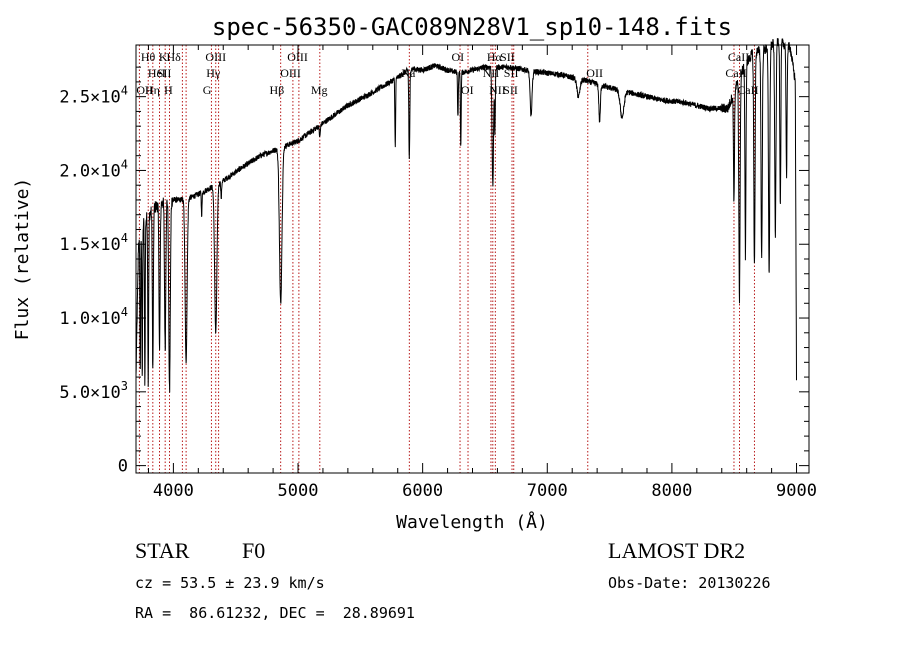 The height and width of the screenshot is (649, 900). I want to click on x-tick-label: 5000, so click(298, 491).